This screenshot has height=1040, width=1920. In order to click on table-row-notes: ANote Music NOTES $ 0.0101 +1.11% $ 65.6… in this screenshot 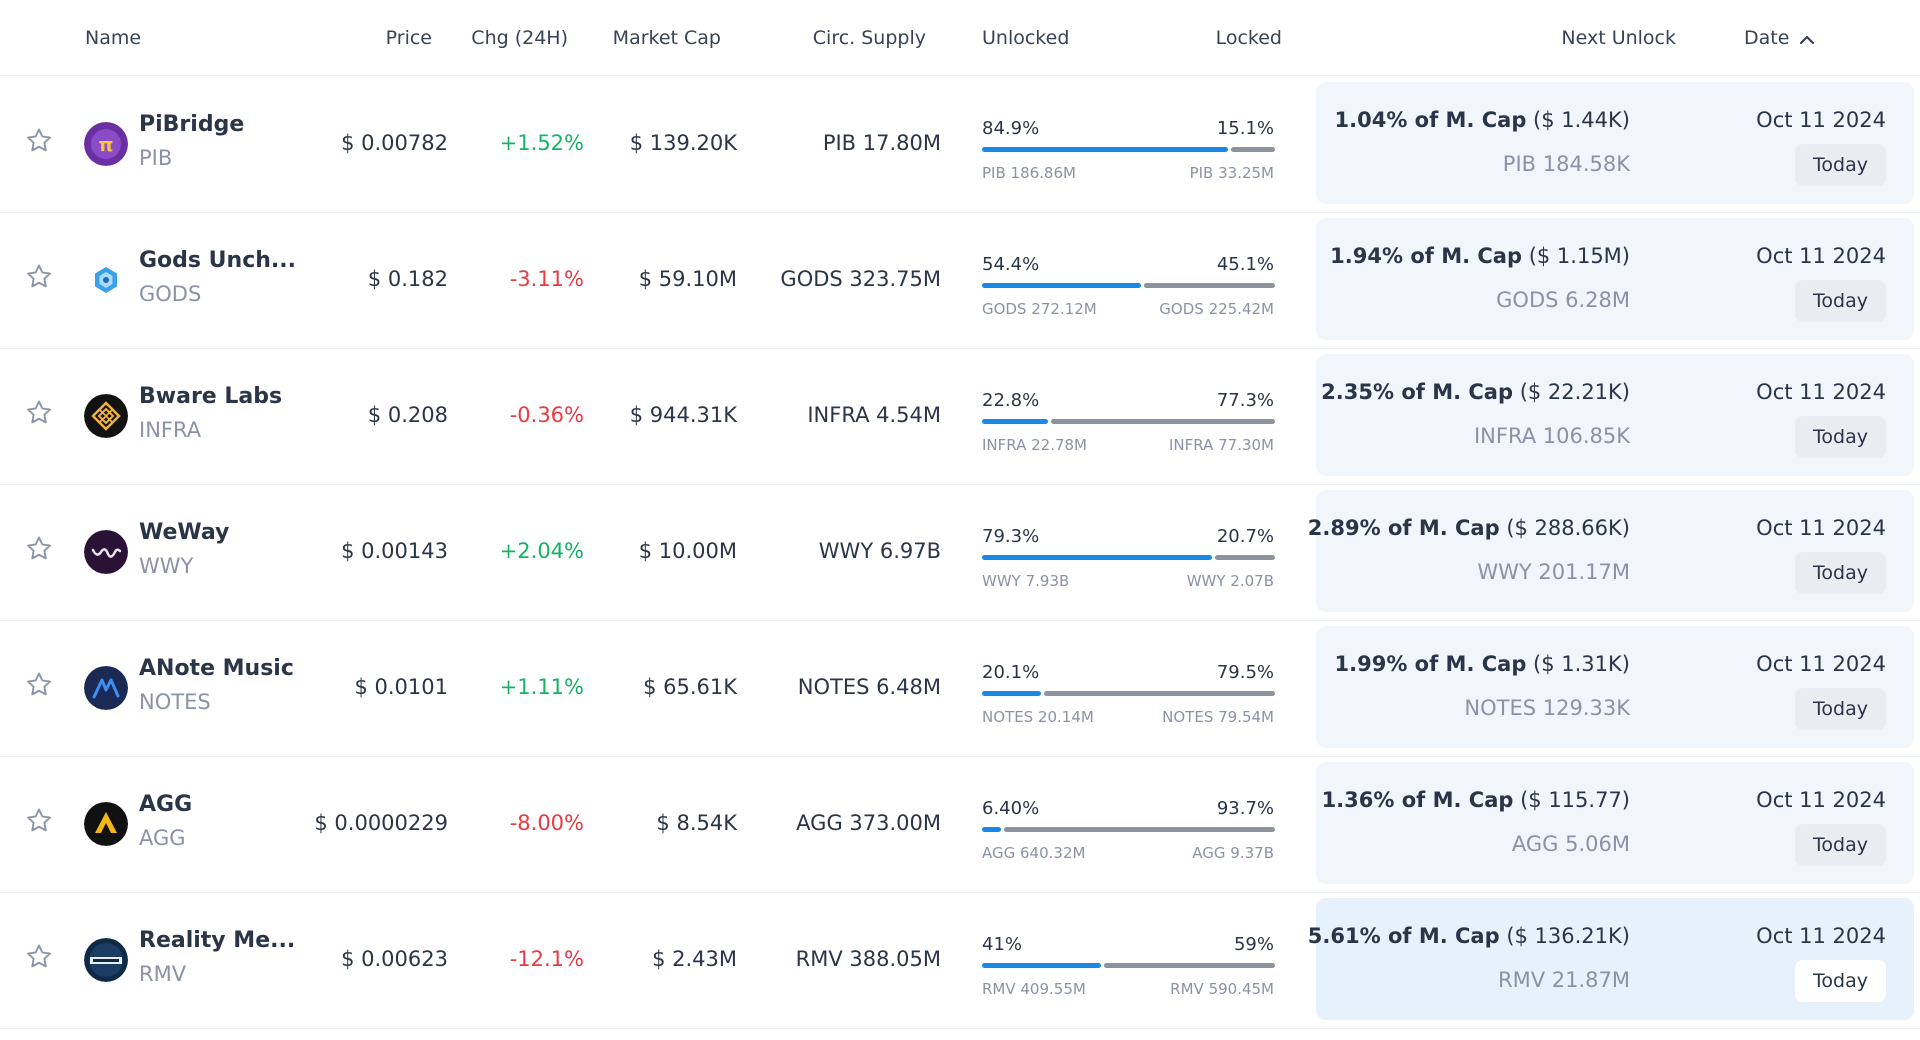, I will do `click(960, 688)`.